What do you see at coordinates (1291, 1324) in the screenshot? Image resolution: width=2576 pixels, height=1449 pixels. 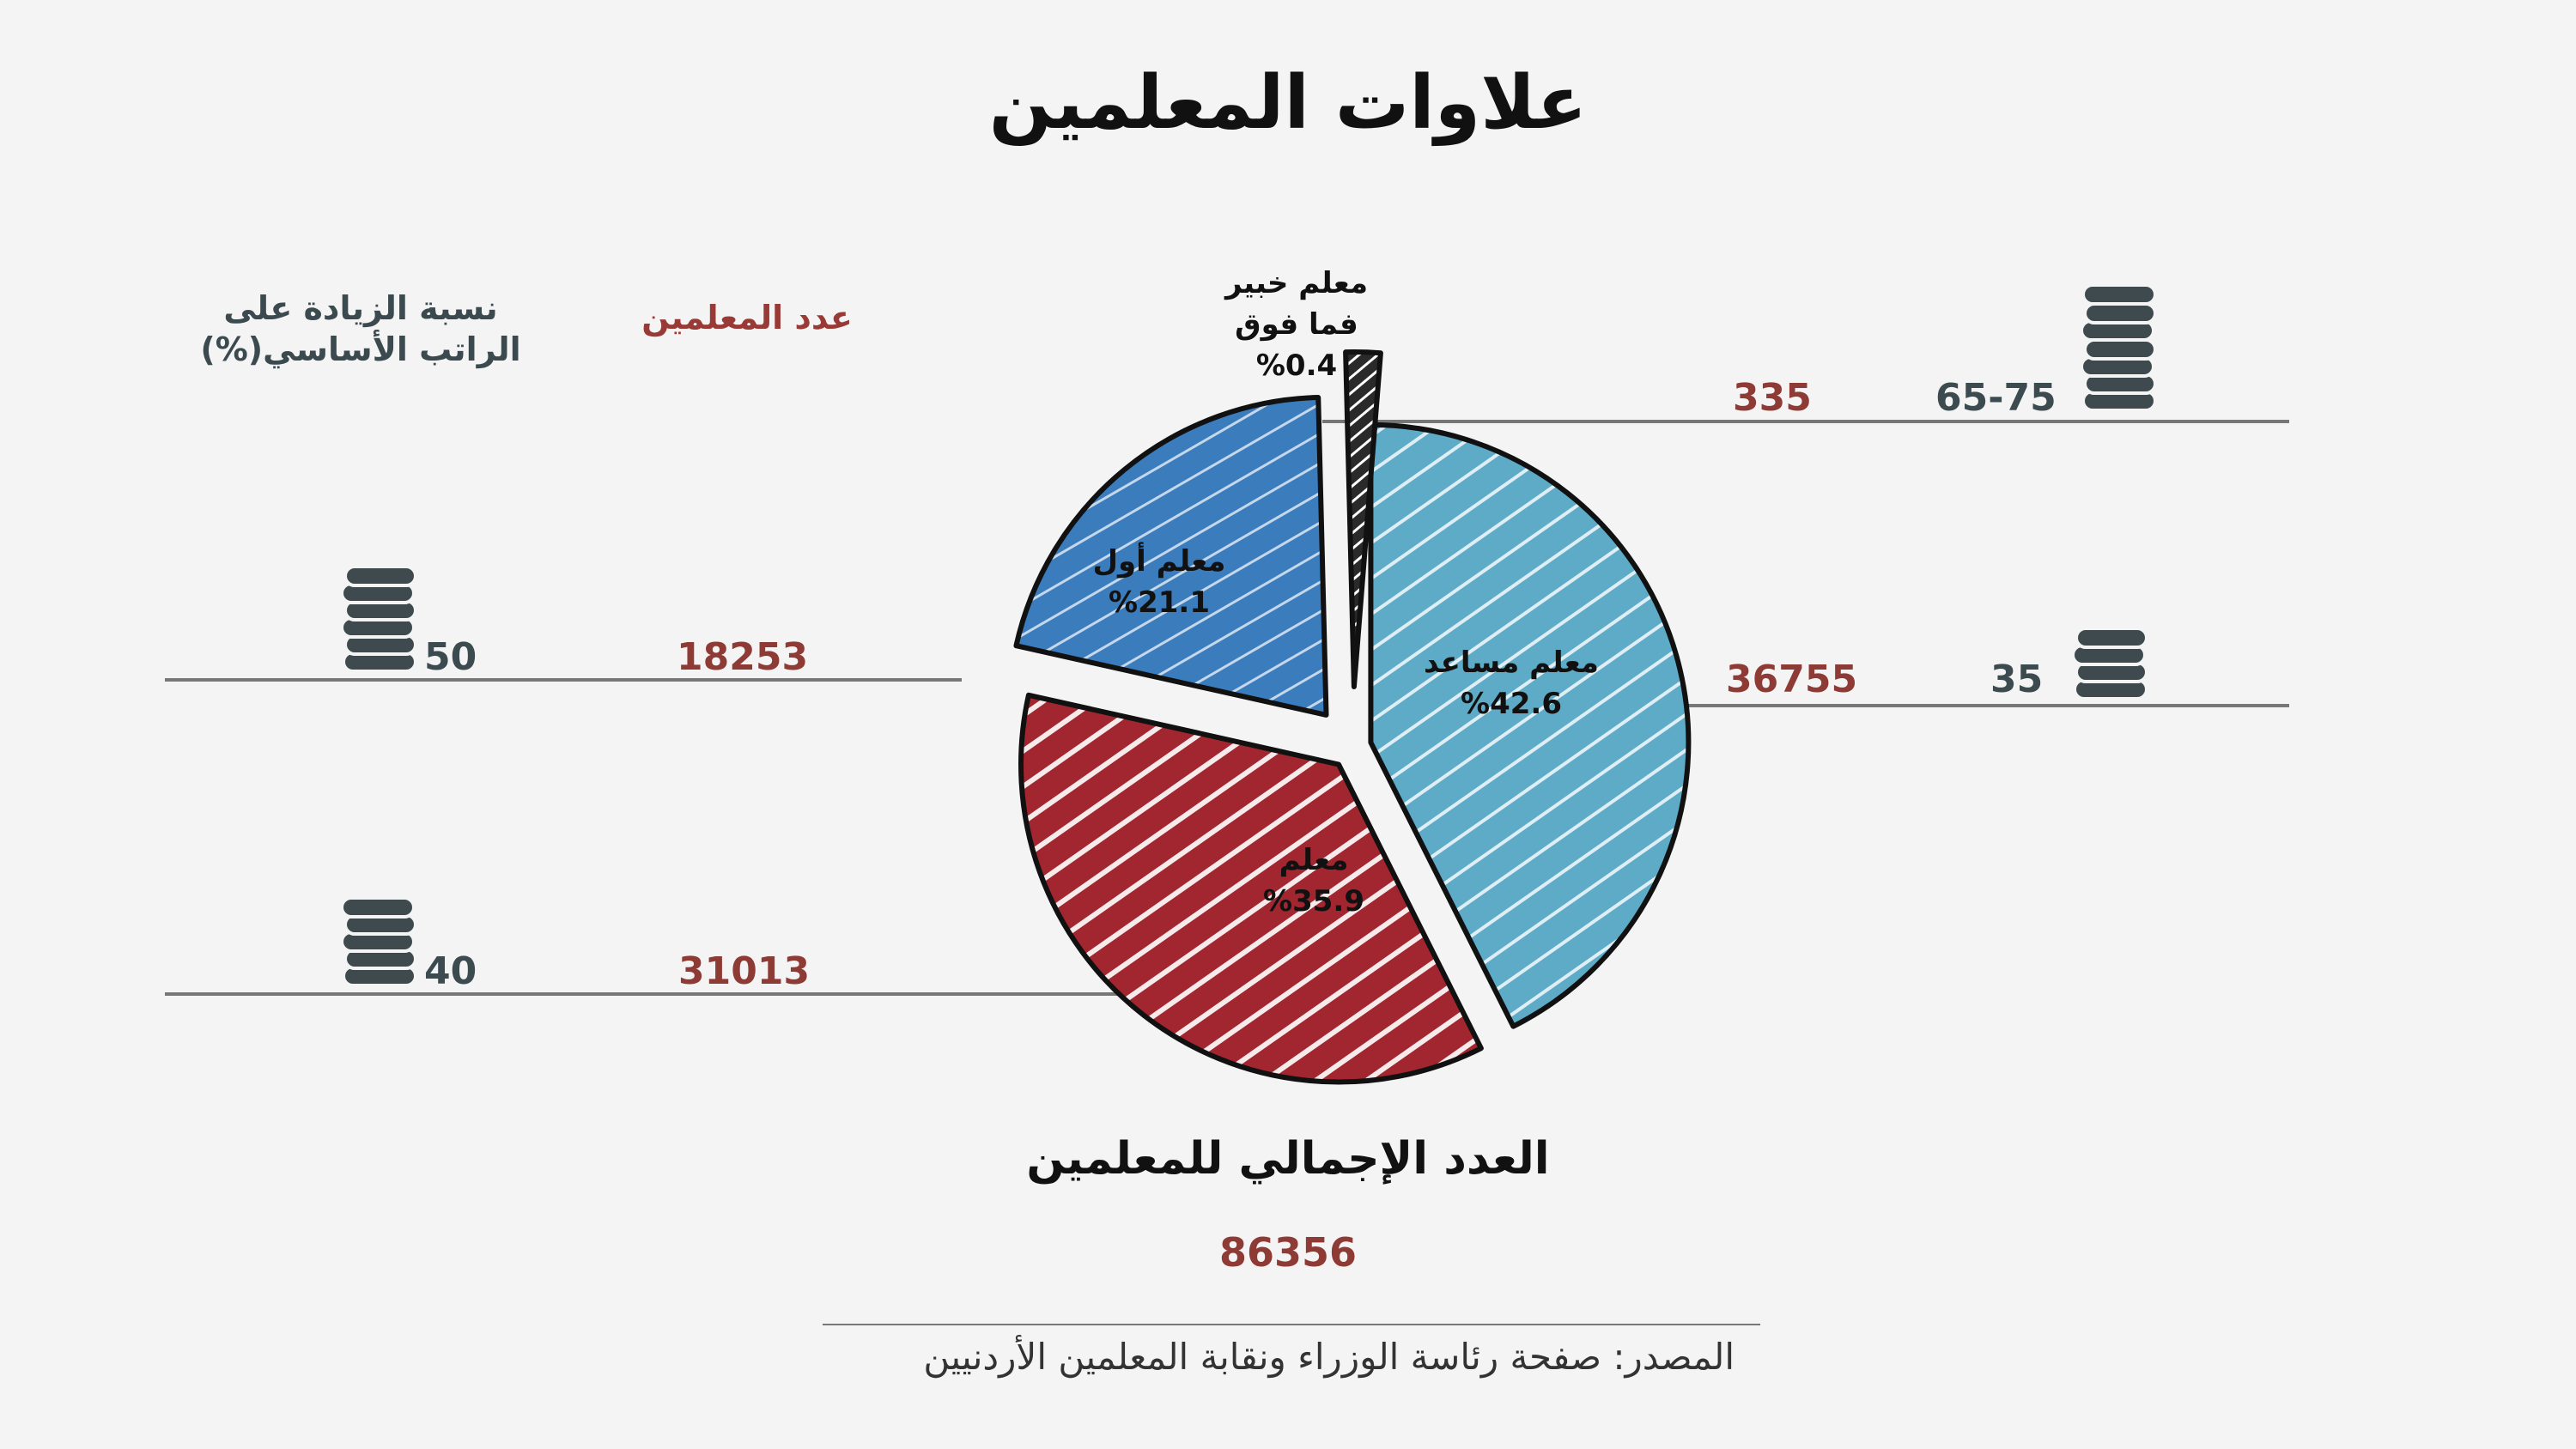 I see `source-divider` at bounding box center [1291, 1324].